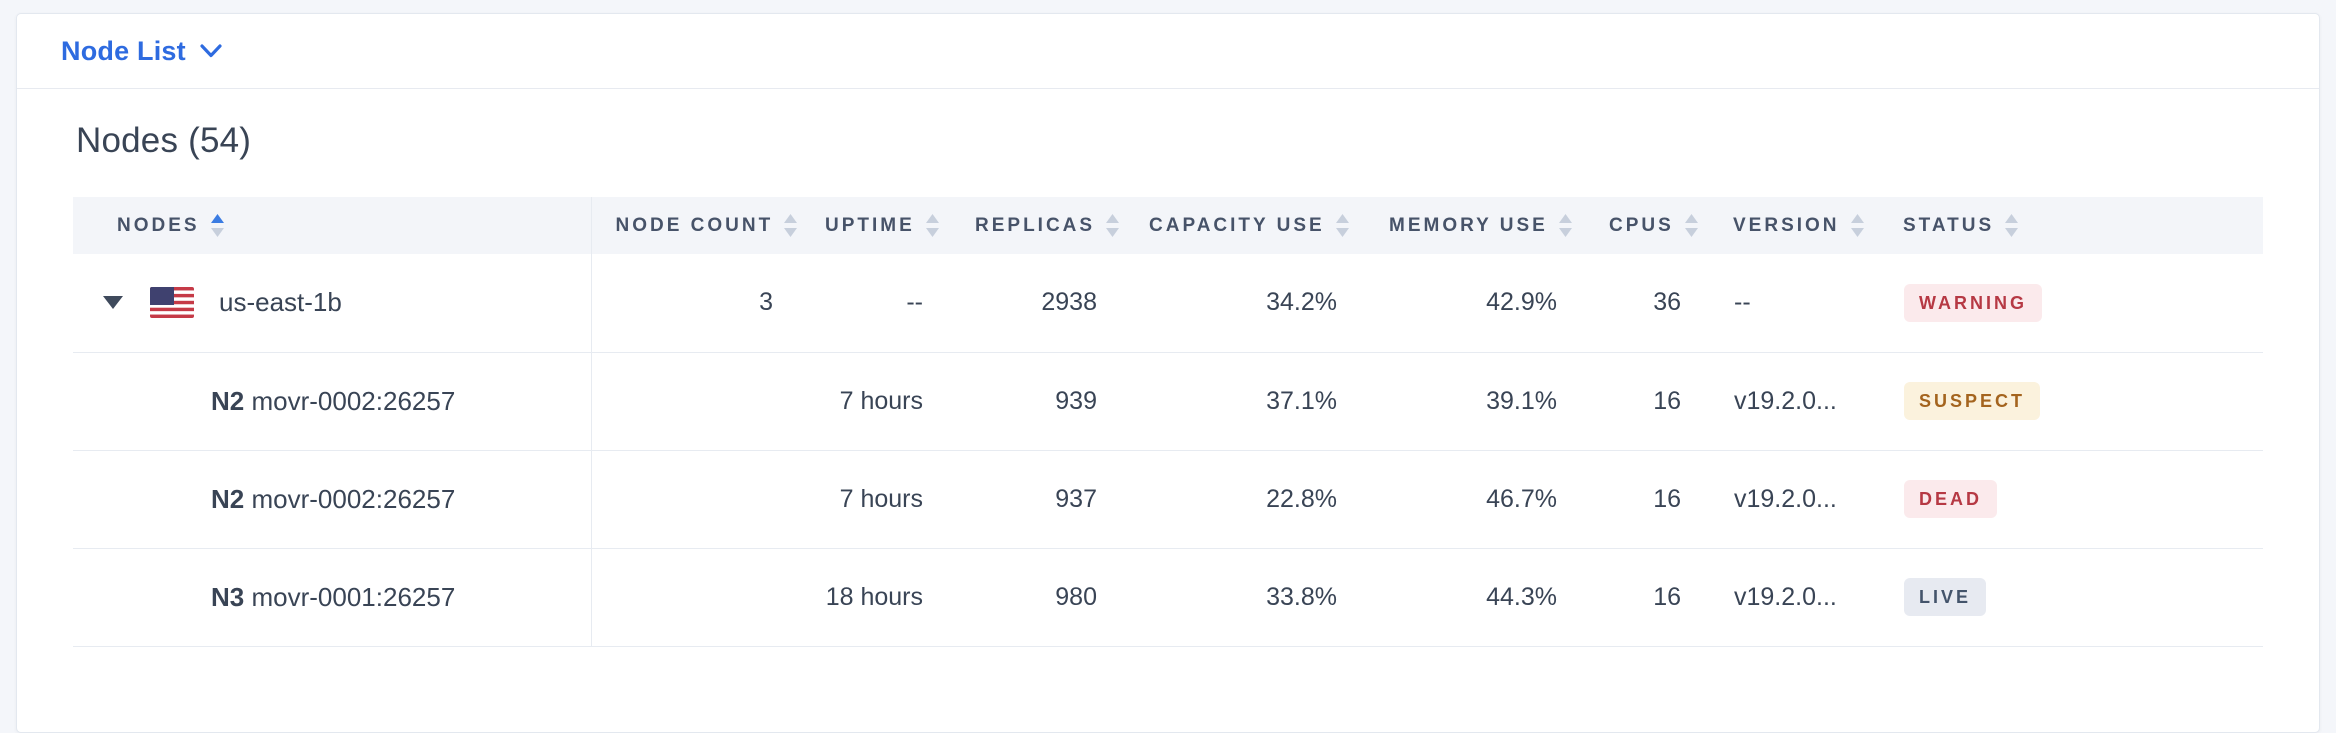 The image size is (2336, 733). I want to click on cell-capacity-use: 37.1%, so click(1245, 401).